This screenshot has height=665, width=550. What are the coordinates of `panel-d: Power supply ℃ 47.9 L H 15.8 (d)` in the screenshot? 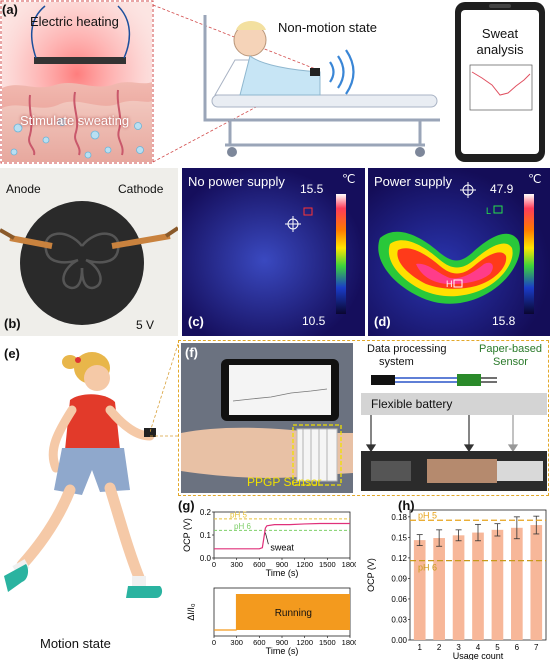 It's located at (459, 252).